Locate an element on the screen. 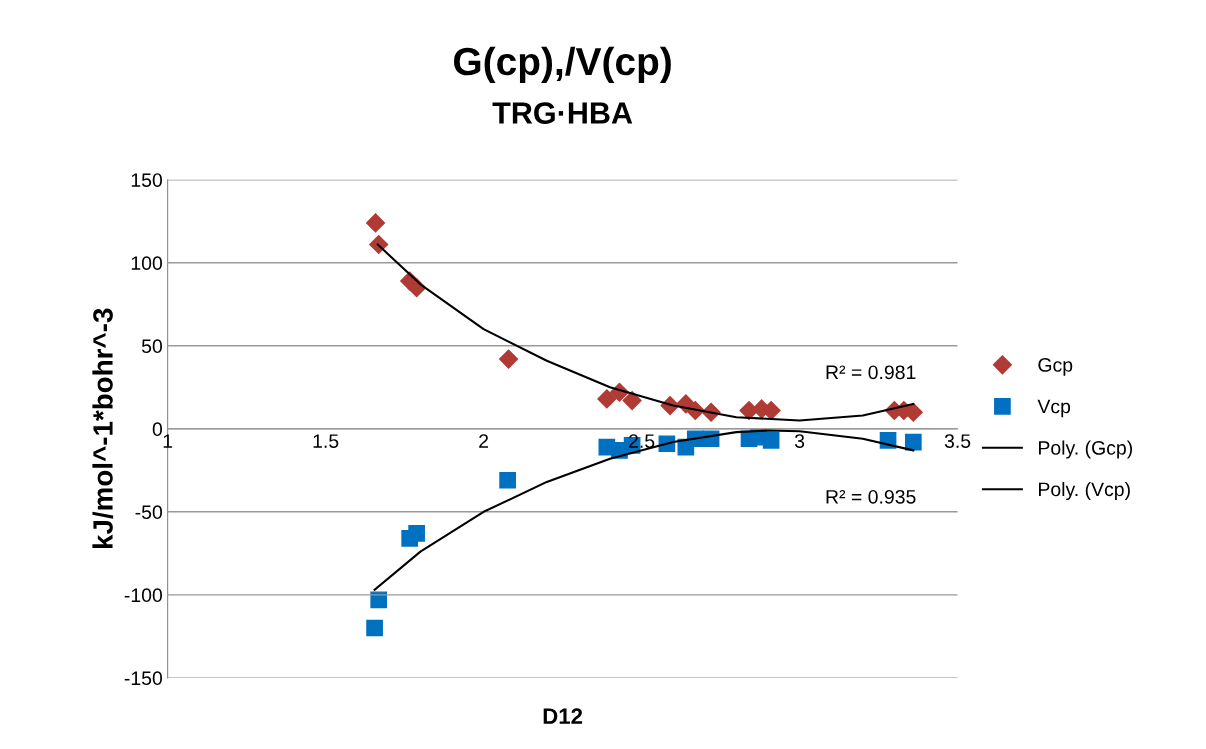  y-tick-label: 100 is located at coordinates (147, 263).